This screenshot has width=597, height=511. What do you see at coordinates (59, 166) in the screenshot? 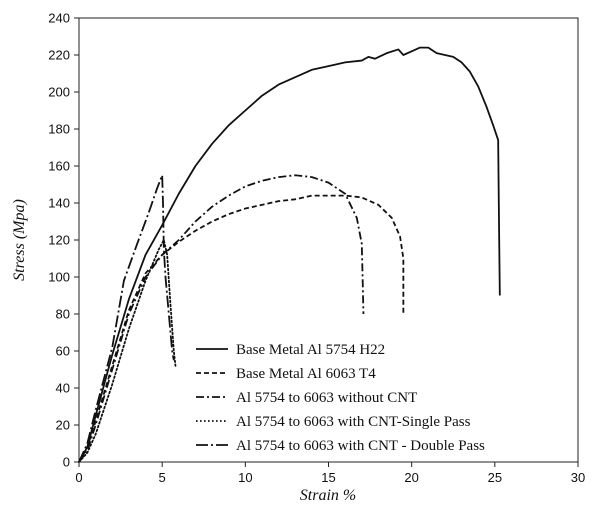
I see `y-tick-label: 160` at bounding box center [59, 166].